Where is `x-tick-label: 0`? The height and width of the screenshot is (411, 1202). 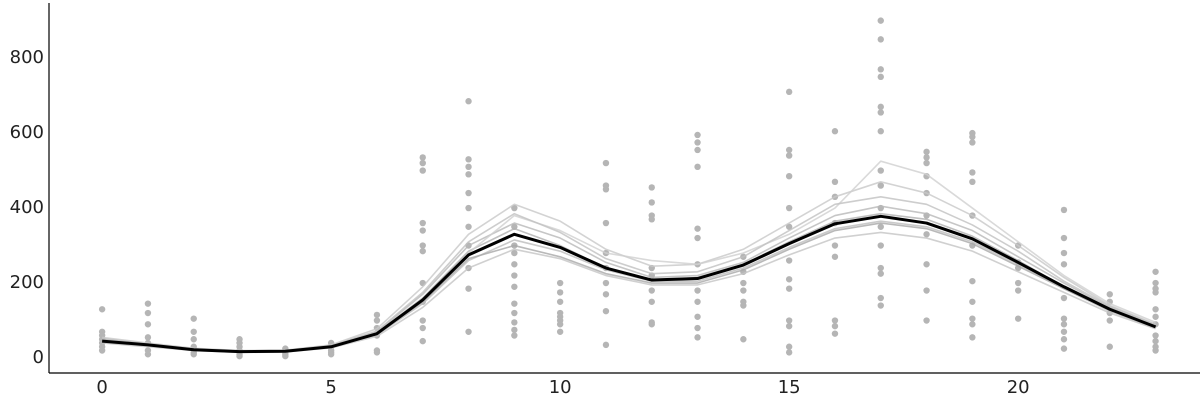 x-tick-label: 0 is located at coordinates (101, 387).